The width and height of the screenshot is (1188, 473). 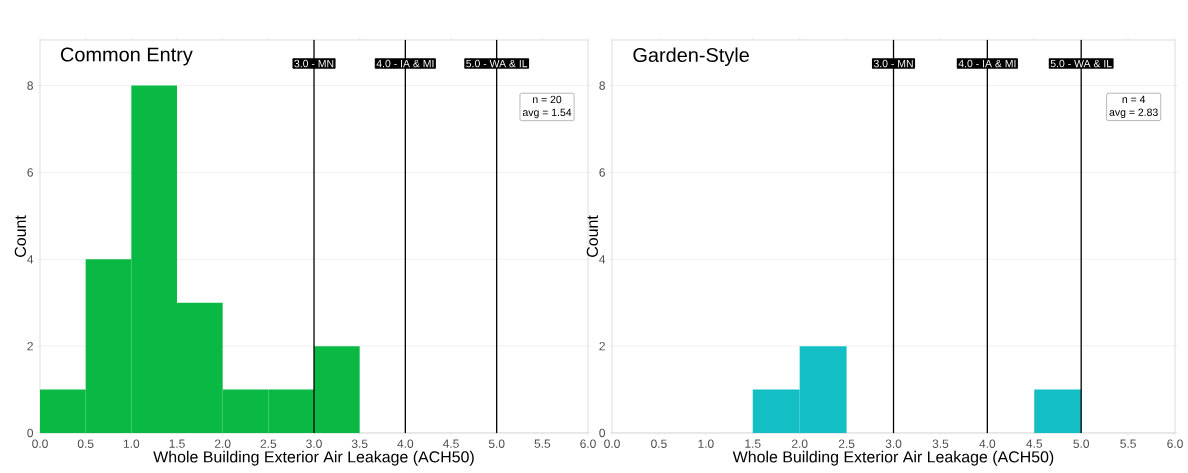 I want to click on chart-title: Common Entry, so click(x=126, y=56).